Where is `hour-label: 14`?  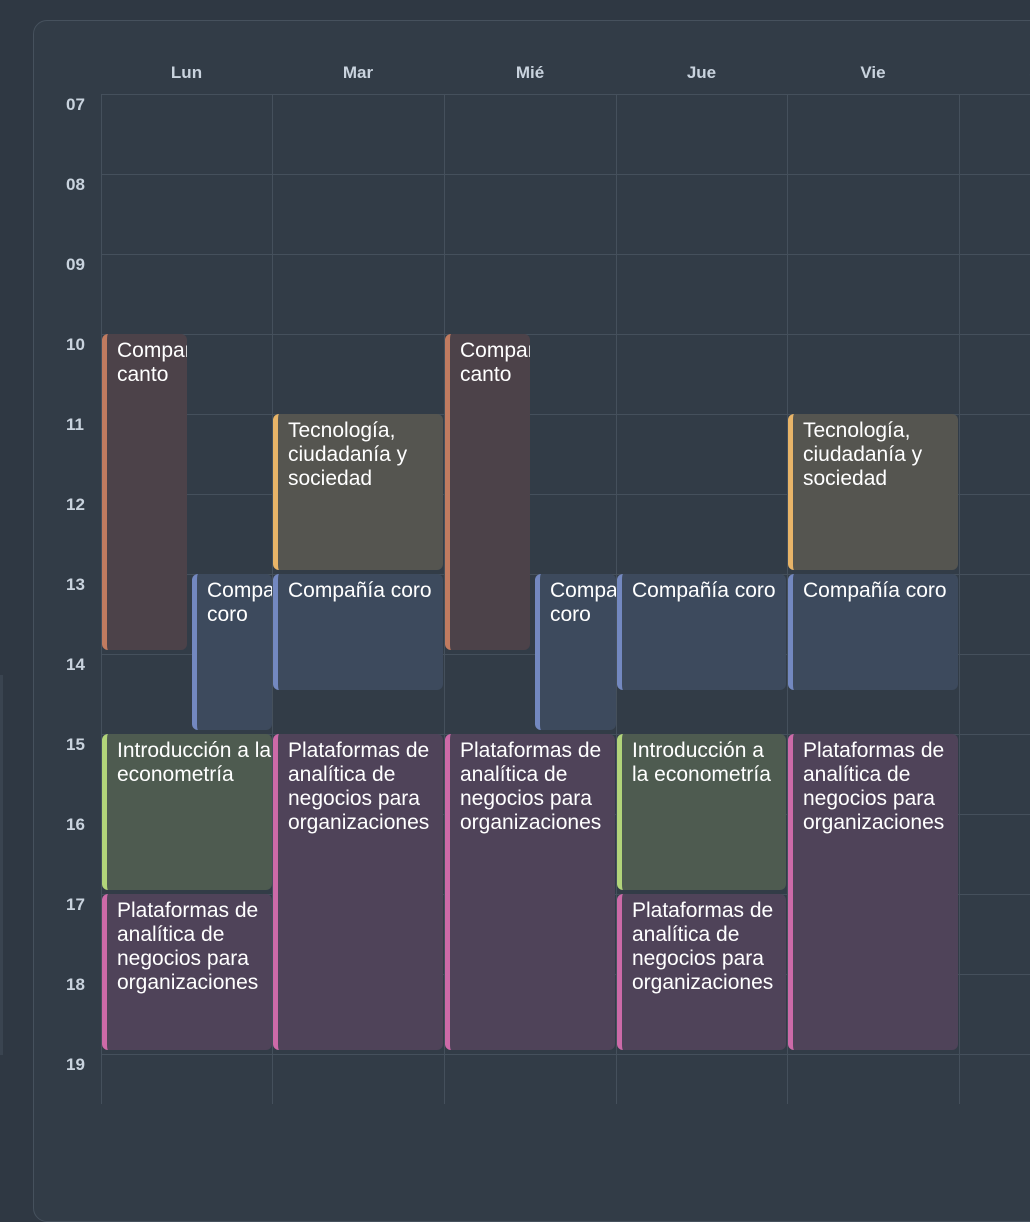 hour-label: 14 is located at coordinates (75, 664).